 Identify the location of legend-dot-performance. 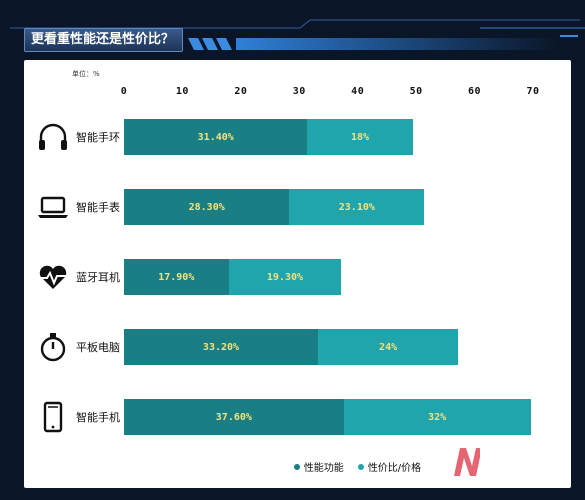
(296, 466).